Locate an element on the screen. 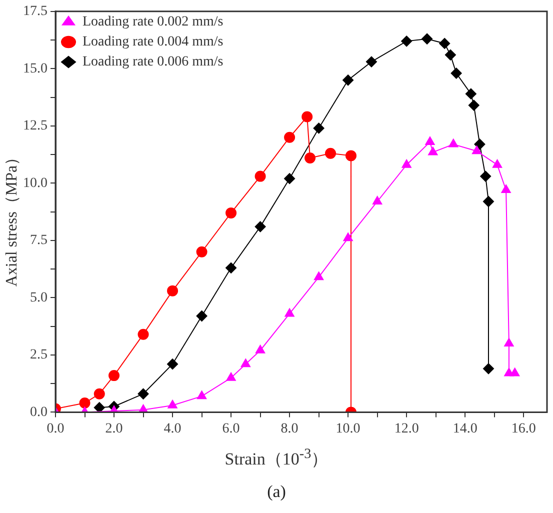 The height and width of the screenshot is (513, 553). y-tick-label: 15.0 is located at coordinates (35, 68).